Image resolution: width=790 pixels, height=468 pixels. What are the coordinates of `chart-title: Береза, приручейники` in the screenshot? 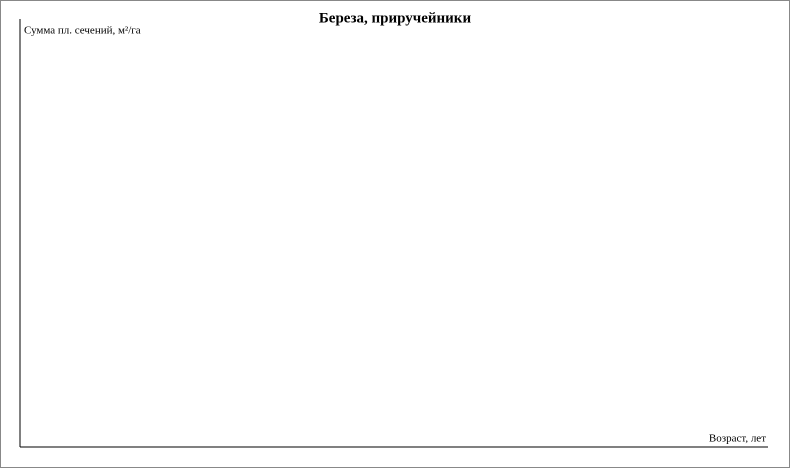 It's located at (395, 18).